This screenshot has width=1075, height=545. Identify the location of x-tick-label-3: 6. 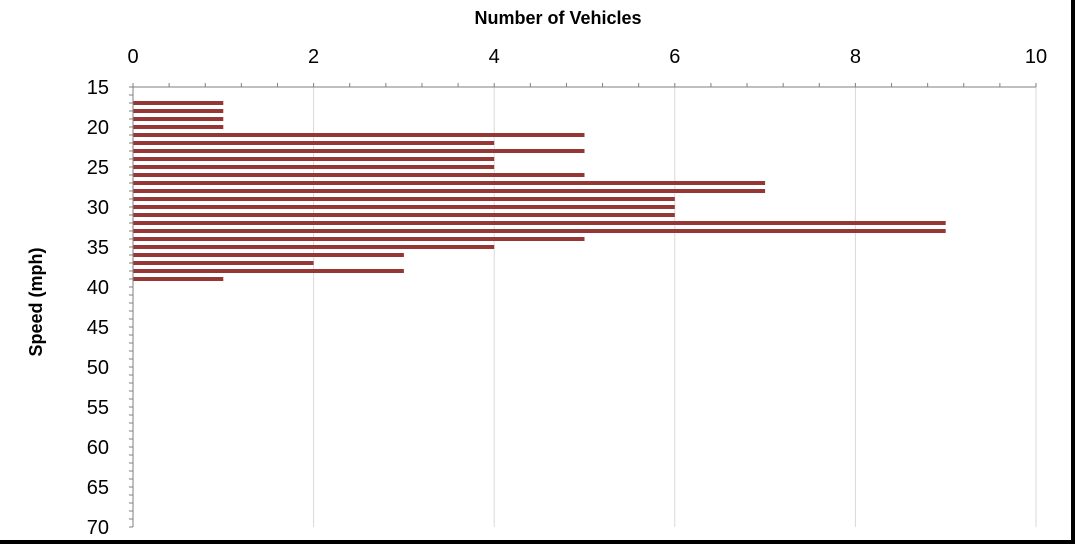
(674, 57).